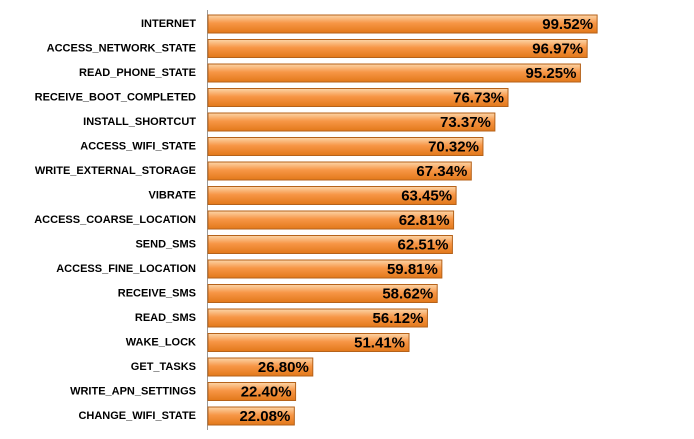  What do you see at coordinates (115, 171) in the screenshot?
I see `category-label: WRITE_EXTERNAL_STORAGE` at bounding box center [115, 171].